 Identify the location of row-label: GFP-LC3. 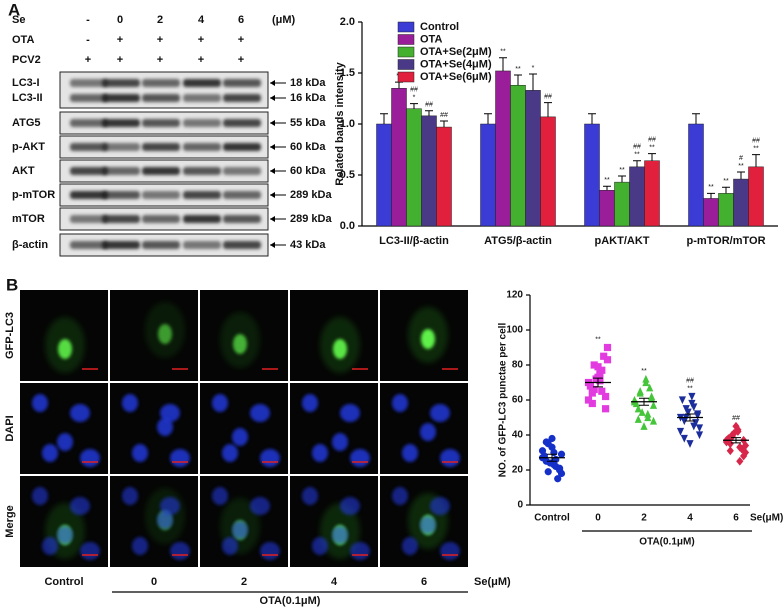
(10, 335).